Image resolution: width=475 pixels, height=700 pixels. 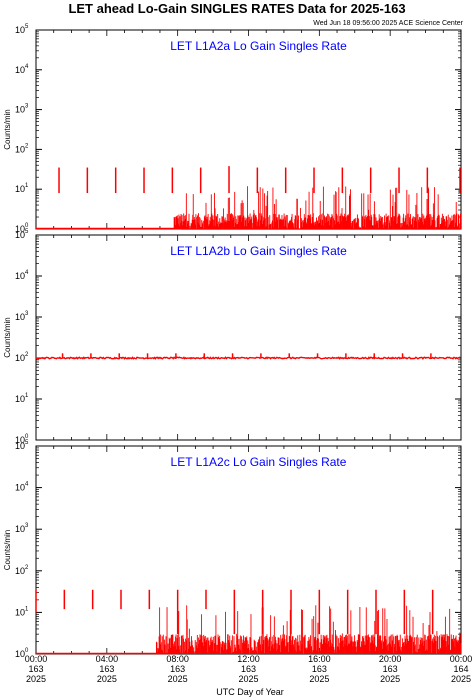 What do you see at coordinates (177, 659) in the screenshot?
I see `x-tick-label: 08:00` at bounding box center [177, 659].